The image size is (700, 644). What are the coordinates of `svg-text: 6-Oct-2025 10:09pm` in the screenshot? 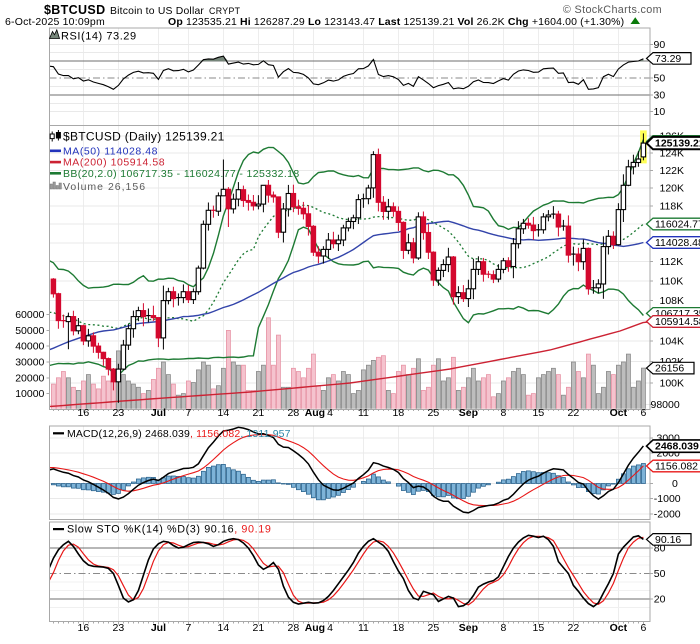 It's located at (55, 22).